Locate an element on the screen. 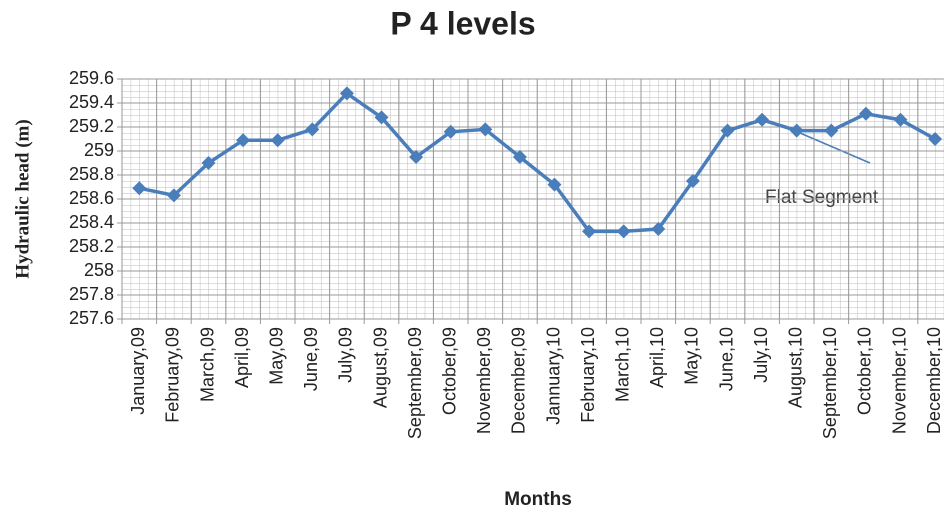  y-tick-label: 259 is located at coordinates (99, 150).